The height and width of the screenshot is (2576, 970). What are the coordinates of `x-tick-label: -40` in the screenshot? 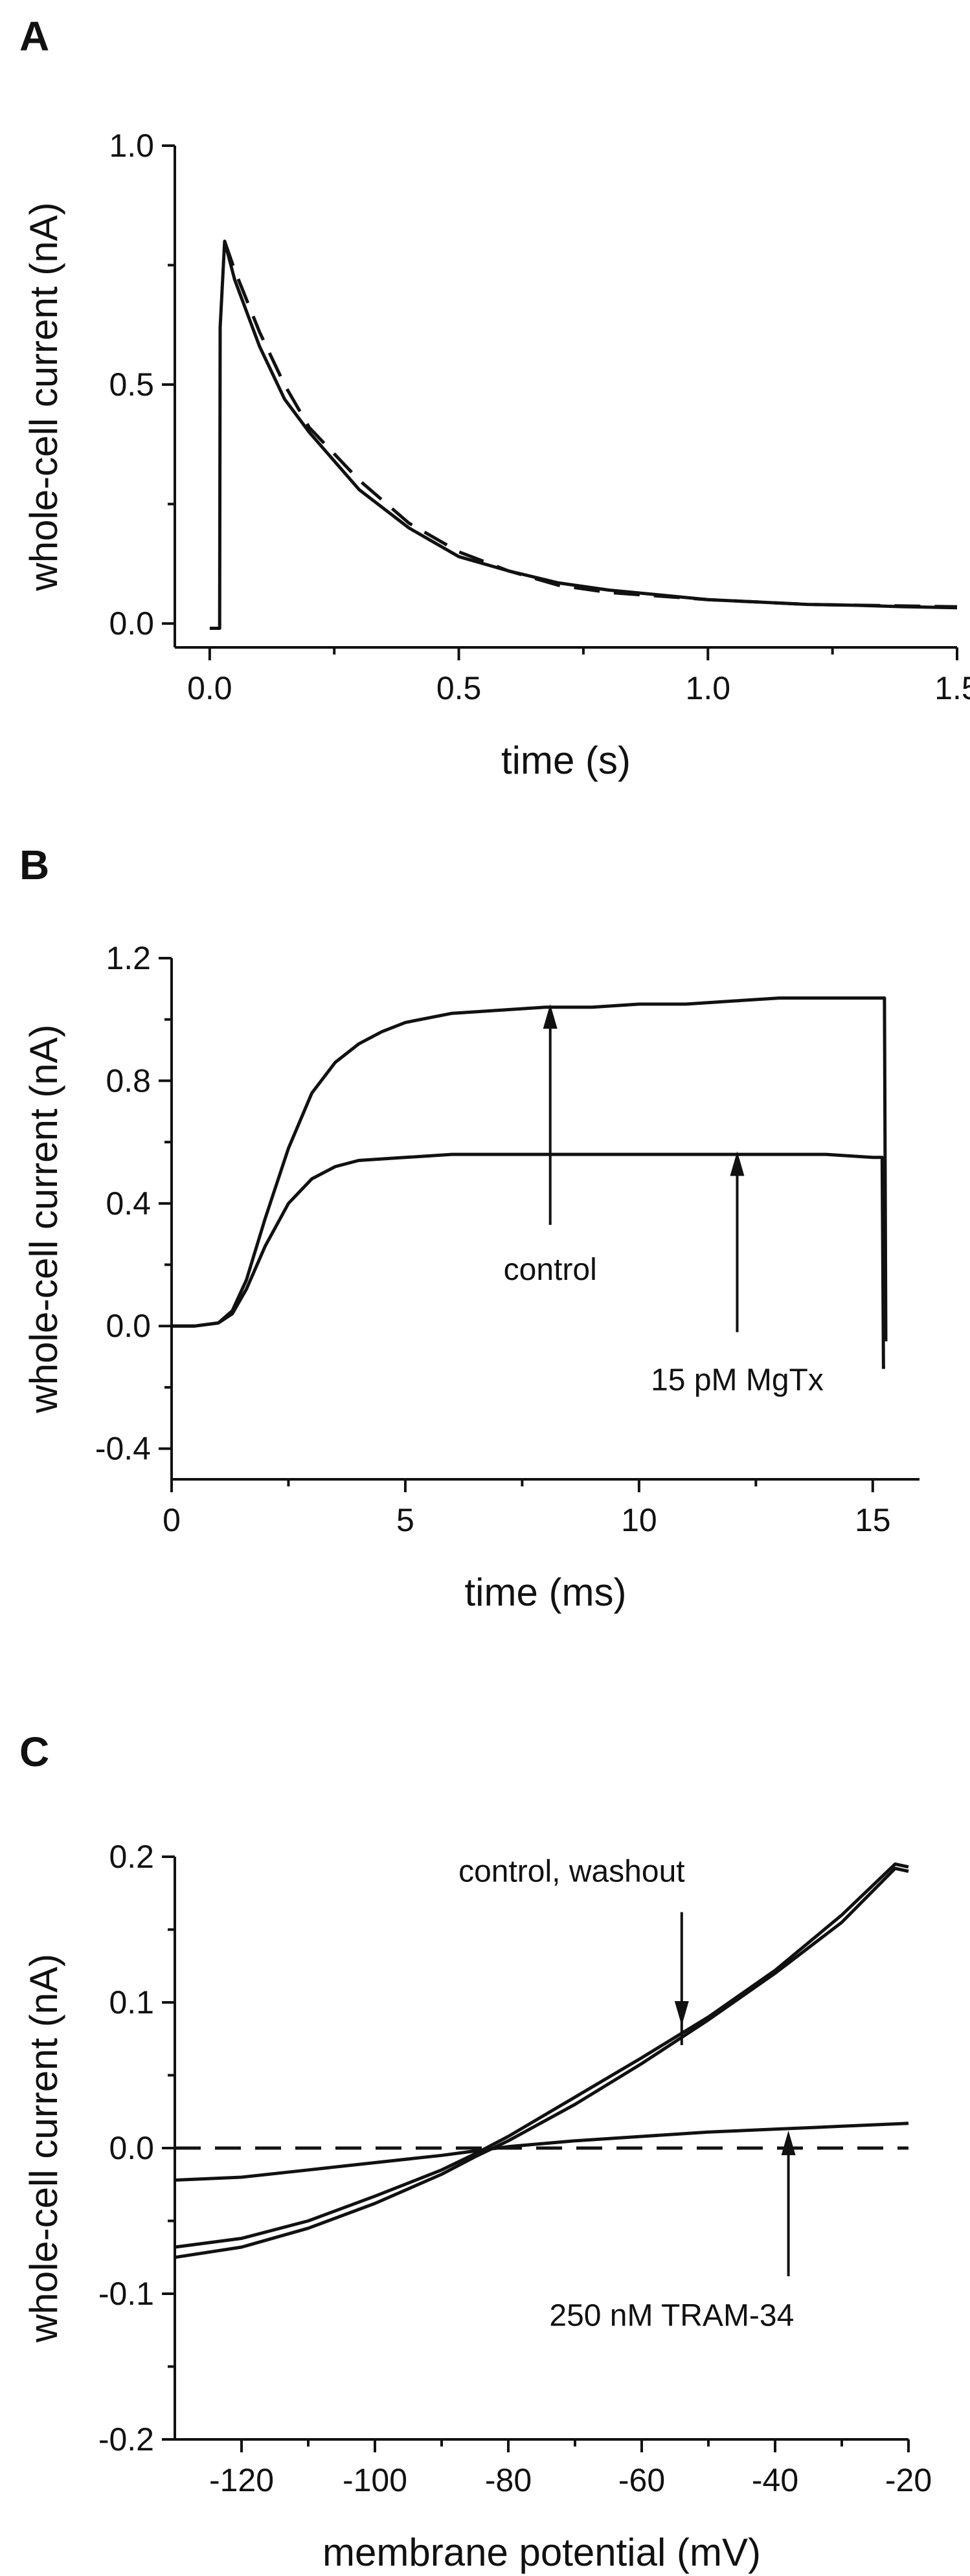 It's located at (775, 2480).